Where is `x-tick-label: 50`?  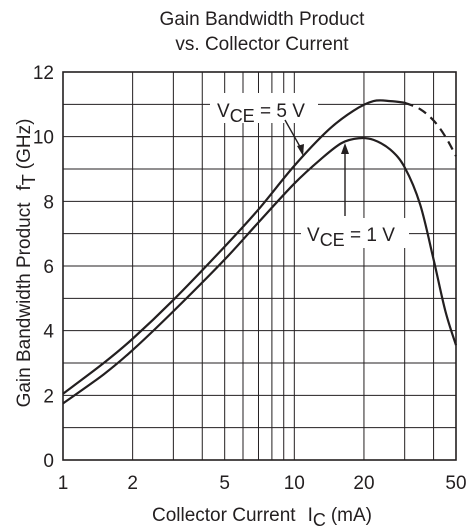
x-tick-label: 50 is located at coordinates (455, 483).